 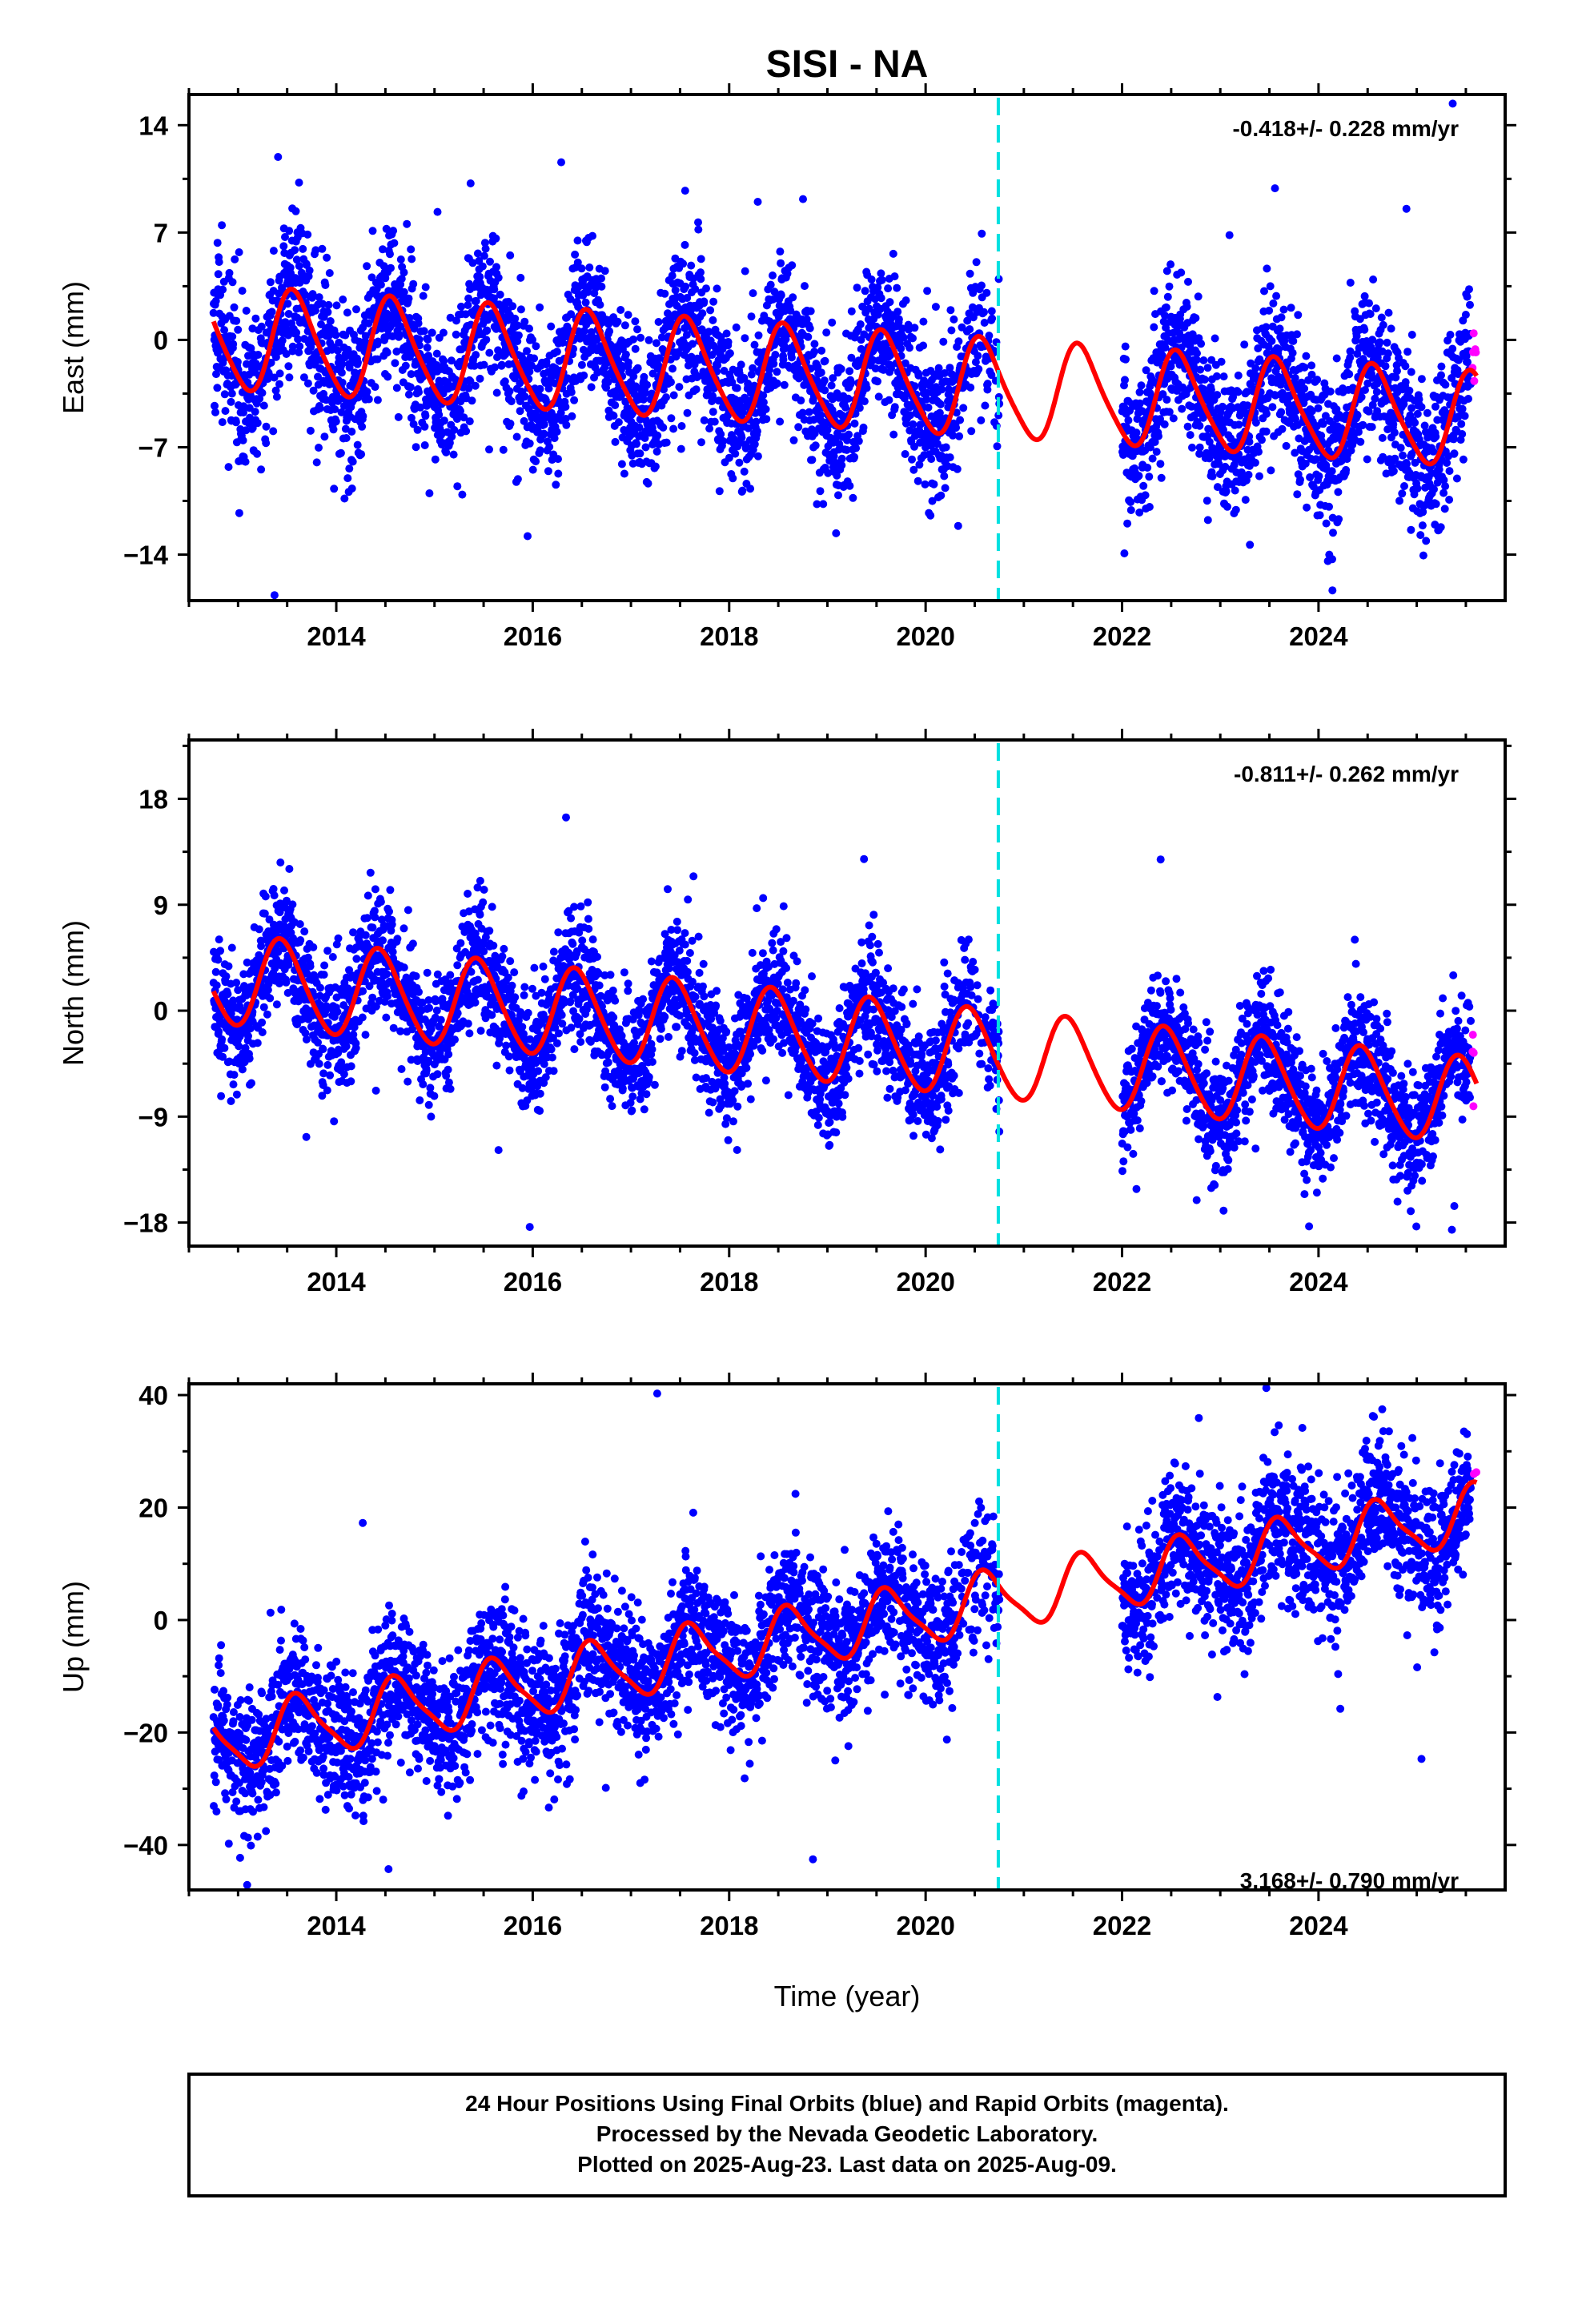 I want to click on y-tick-label: 0, so click(x=161, y=340).